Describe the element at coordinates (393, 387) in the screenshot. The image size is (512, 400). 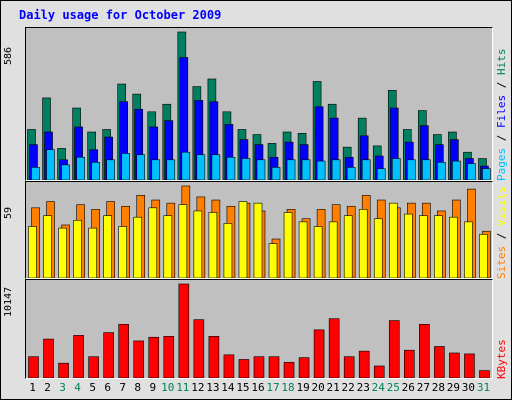
I see `day-label-25: 25` at that location.